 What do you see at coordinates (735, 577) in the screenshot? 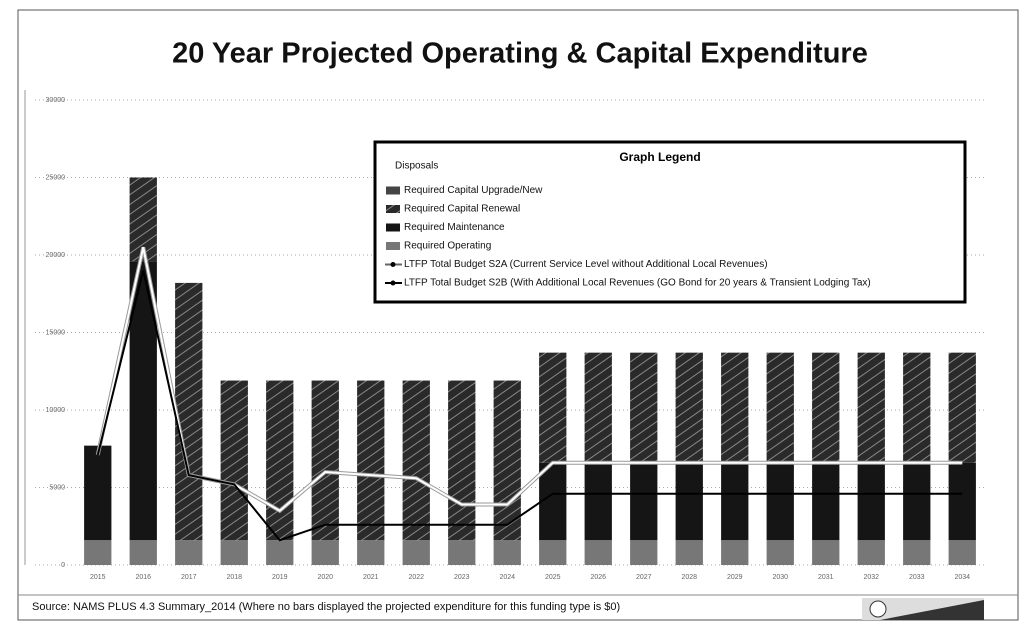
I see `x-tick-label: 2029` at bounding box center [735, 577].